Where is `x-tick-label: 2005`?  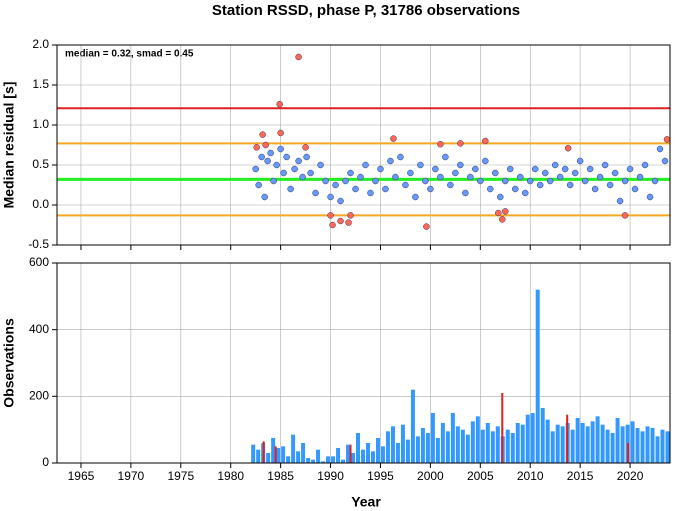 x-tick-label: 2005 is located at coordinates (480, 476).